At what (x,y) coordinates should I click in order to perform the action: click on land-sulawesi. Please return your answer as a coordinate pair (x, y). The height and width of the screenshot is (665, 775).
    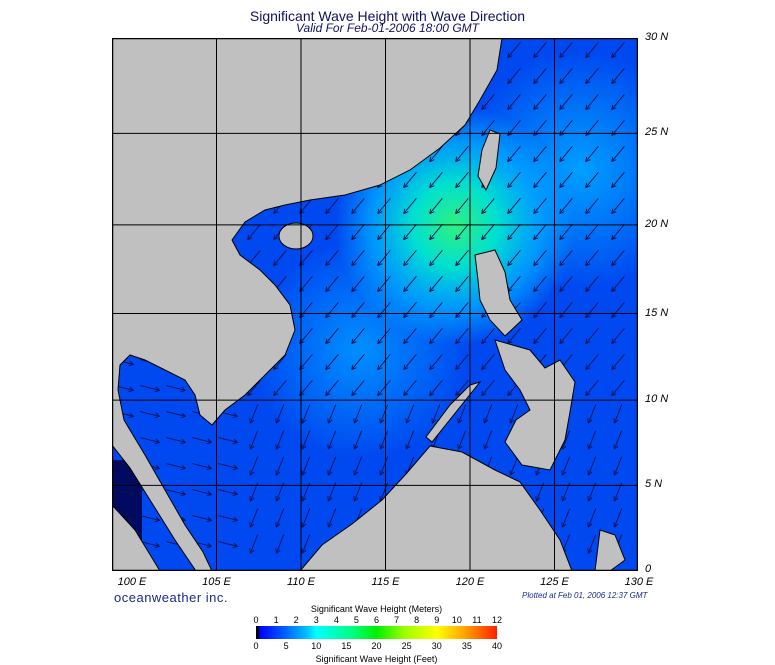
    Looking at the image, I should click on (610, 550).